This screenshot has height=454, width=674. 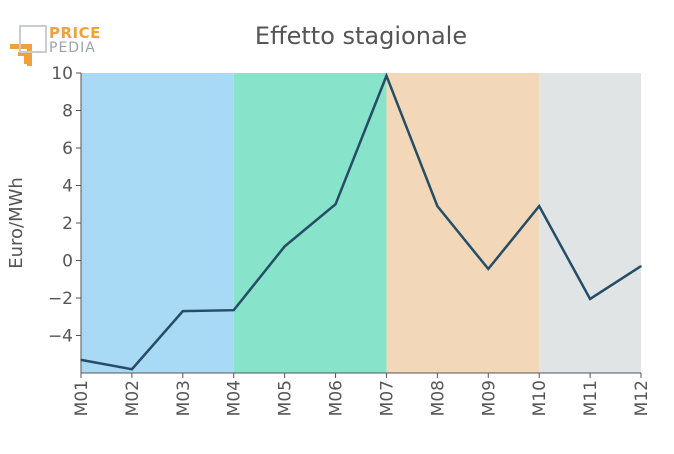 What do you see at coordinates (591, 398) in the screenshot?
I see `x-tick-label: M11` at bounding box center [591, 398].